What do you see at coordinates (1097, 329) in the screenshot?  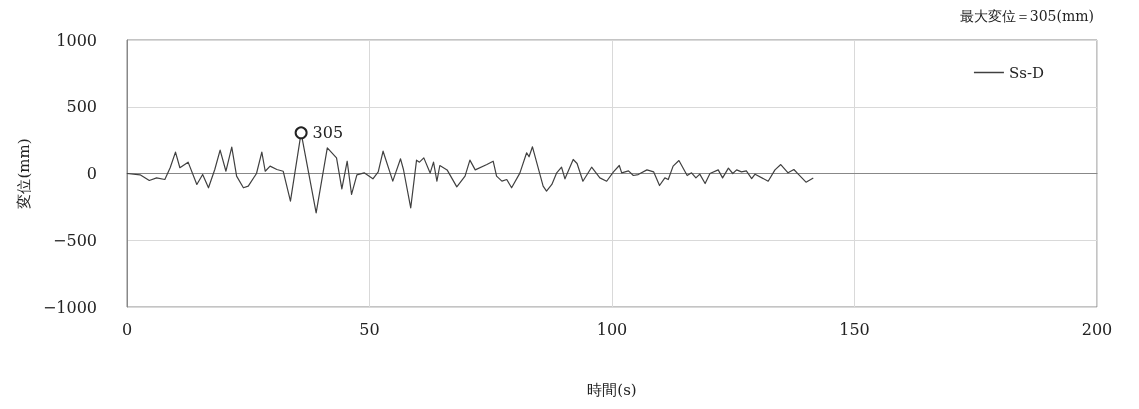 I see `x-tick-label: 200` at bounding box center [1097, 329].